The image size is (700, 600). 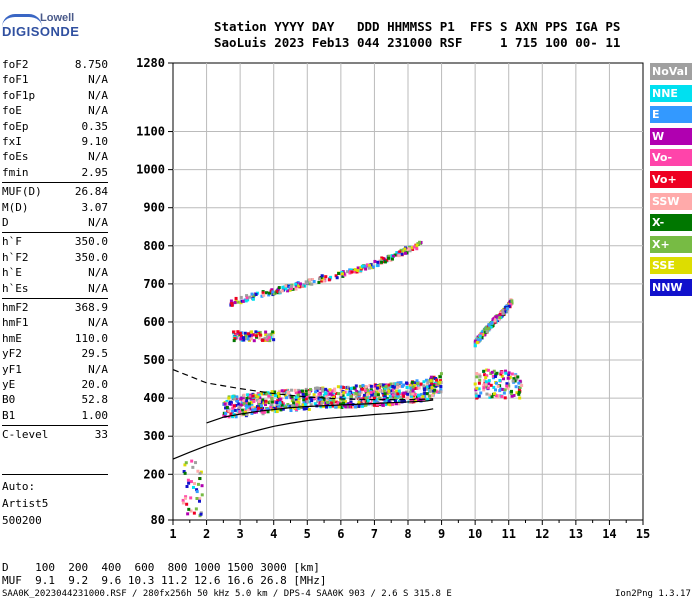 I want to click on x-tick-label: 10, so click(x=475, y=534).